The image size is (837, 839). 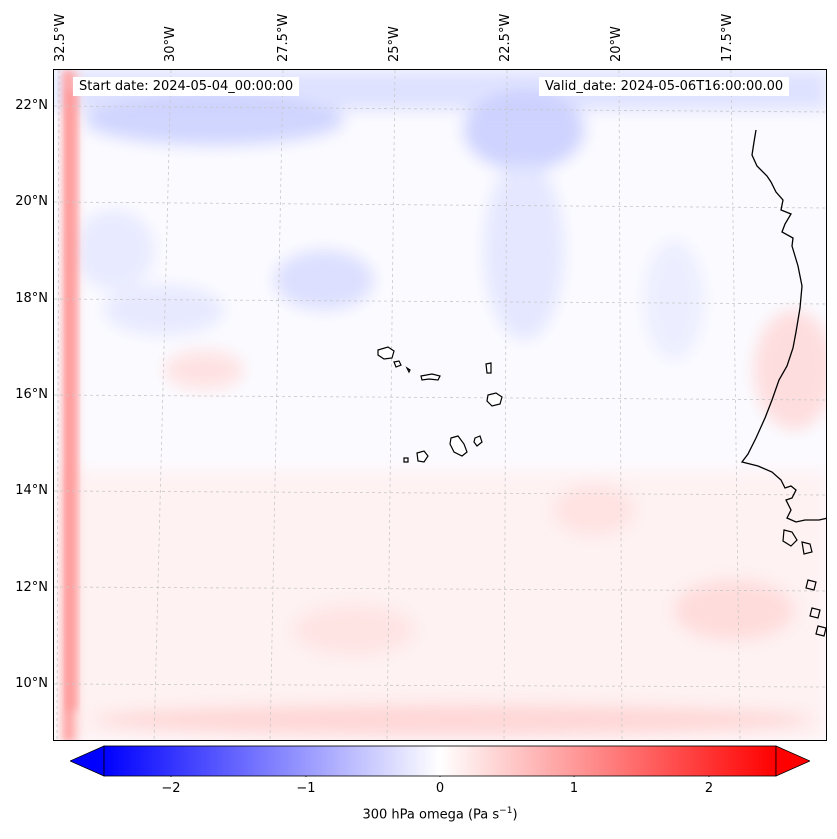 What do you see at coordinates (616, 44) in the screenshot?
I see `lon-label-20w: 20°W` at bounding box center [616, 44].